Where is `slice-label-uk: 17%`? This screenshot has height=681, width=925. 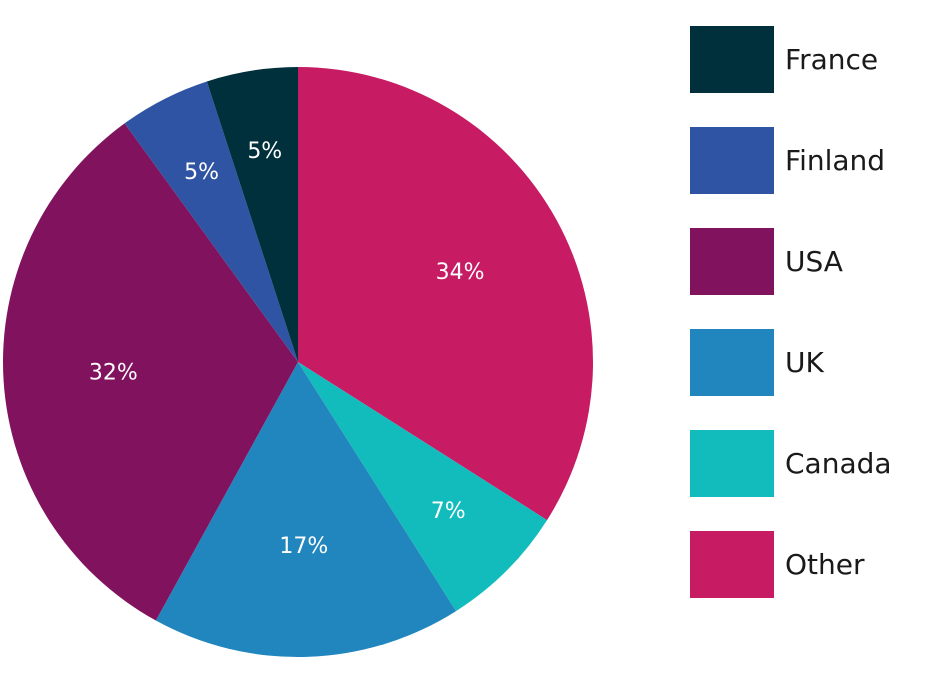 slice-label-uk: 17% is located at coordinates (303, 546).